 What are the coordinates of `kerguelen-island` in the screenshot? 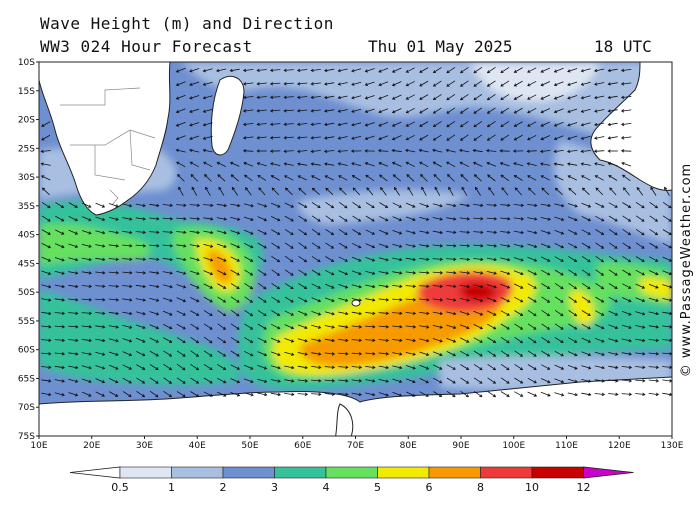 It's located at (356, 303).